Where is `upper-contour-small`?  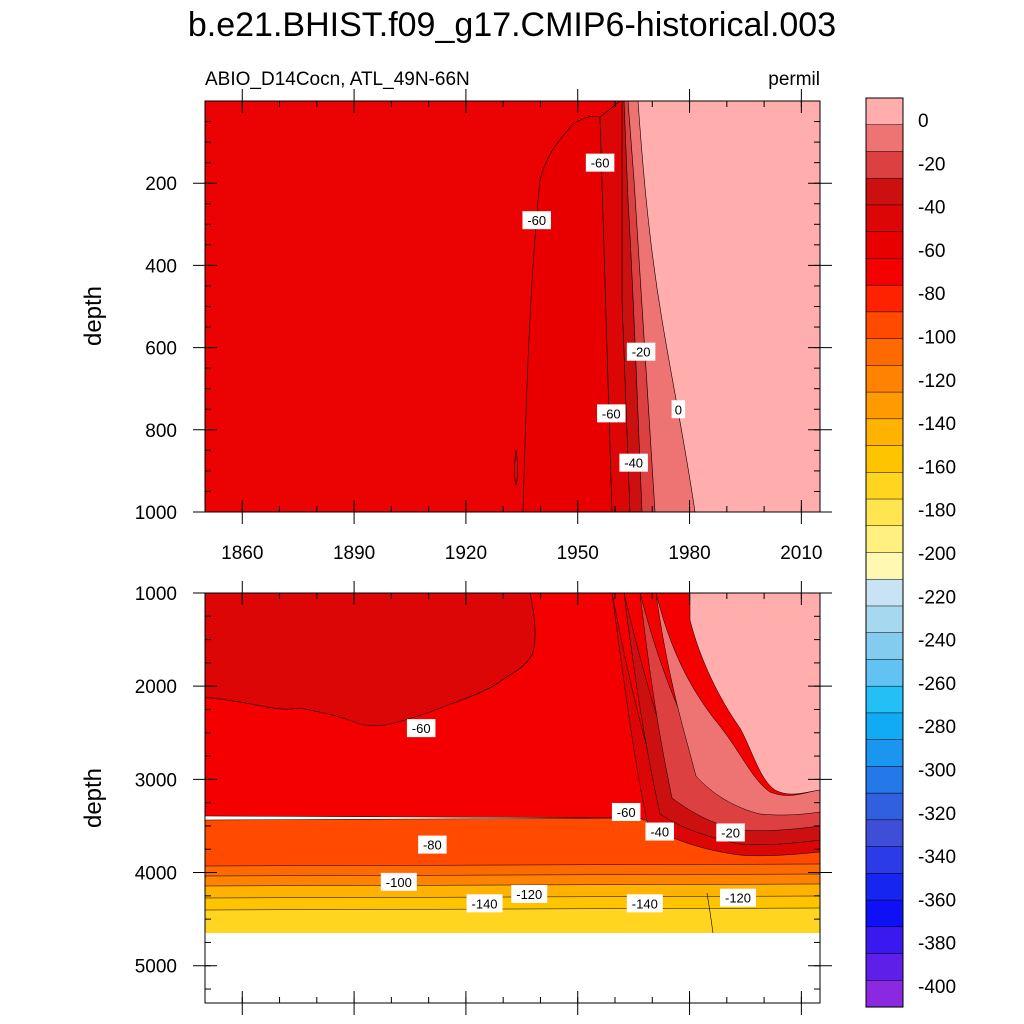
upper-contour-small is located at coordinates (516, 467).